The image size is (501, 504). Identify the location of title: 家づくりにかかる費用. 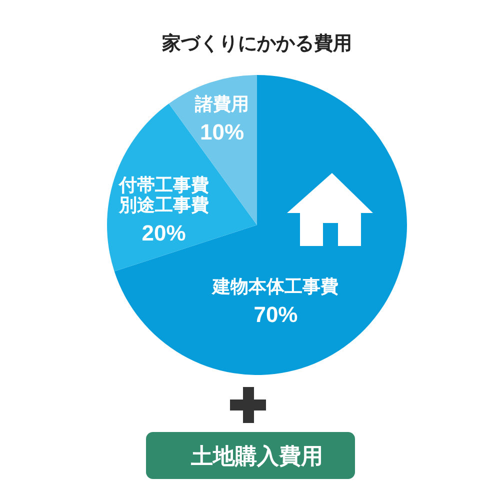
(257, 44).